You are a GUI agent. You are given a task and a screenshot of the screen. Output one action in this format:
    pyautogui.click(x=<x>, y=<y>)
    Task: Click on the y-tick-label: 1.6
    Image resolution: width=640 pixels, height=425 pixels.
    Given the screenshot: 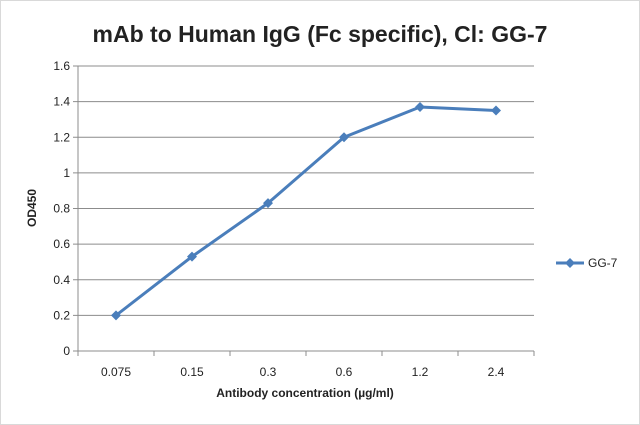 What is the action you would take?
    pyautogui.click(x=61, y=66)
    